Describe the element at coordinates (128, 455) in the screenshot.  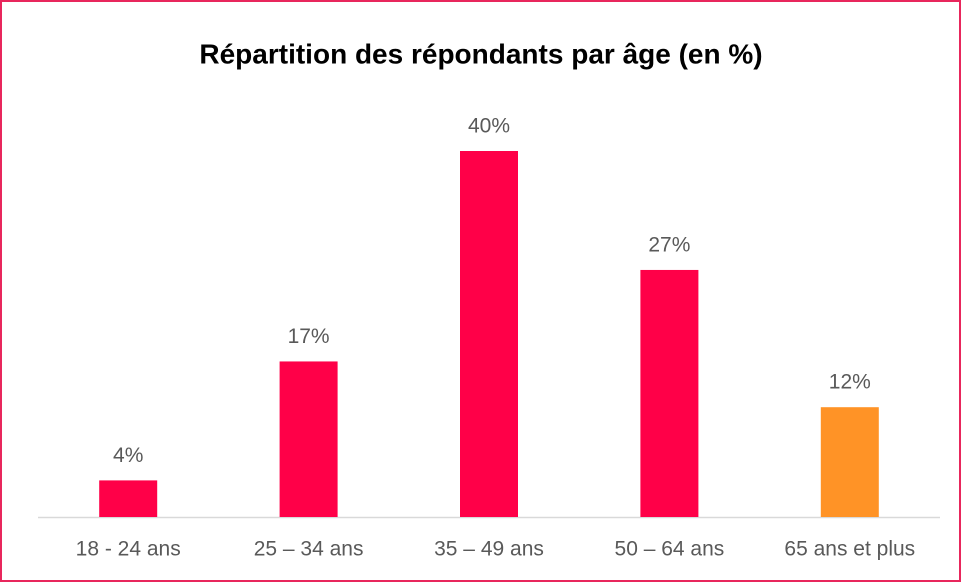
I see `value-label: 4%` at that location.